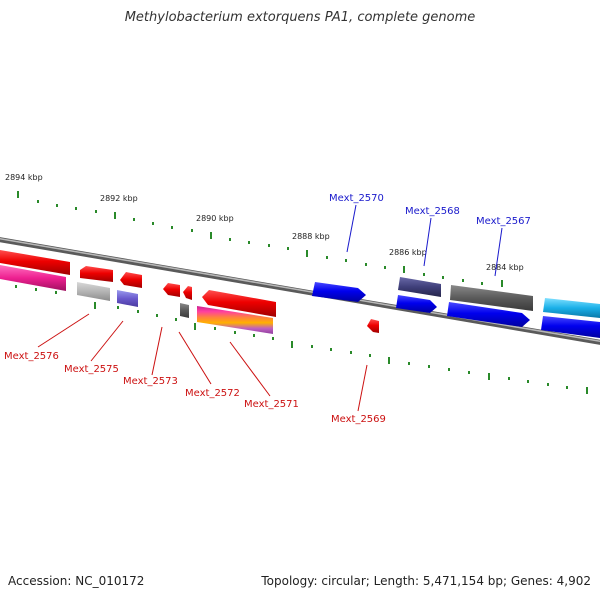 This screenshot has height=600, width=600. What do you see at coordinates (215, 218) in the screenshot?
I see `kbp-label: 2890 kbp` at bounding box center [215, 218].